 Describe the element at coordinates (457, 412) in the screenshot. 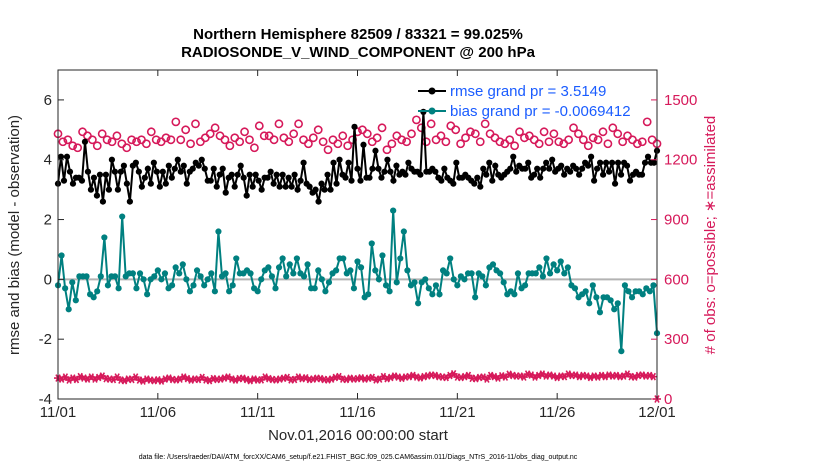

I see `x-tick-label: 11/21` at that location.